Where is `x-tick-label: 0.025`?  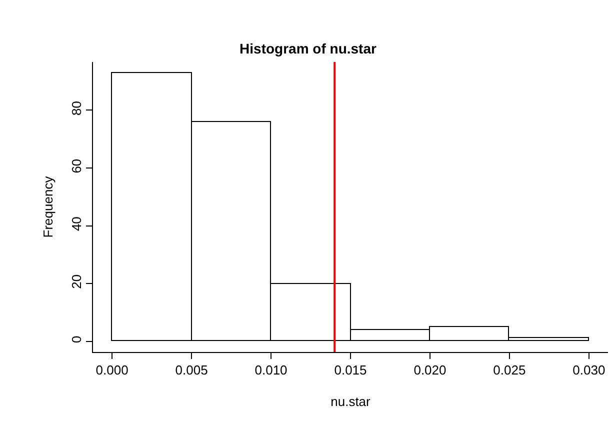 x-tick-label: 0.025 is located at coordinates (509, 370).